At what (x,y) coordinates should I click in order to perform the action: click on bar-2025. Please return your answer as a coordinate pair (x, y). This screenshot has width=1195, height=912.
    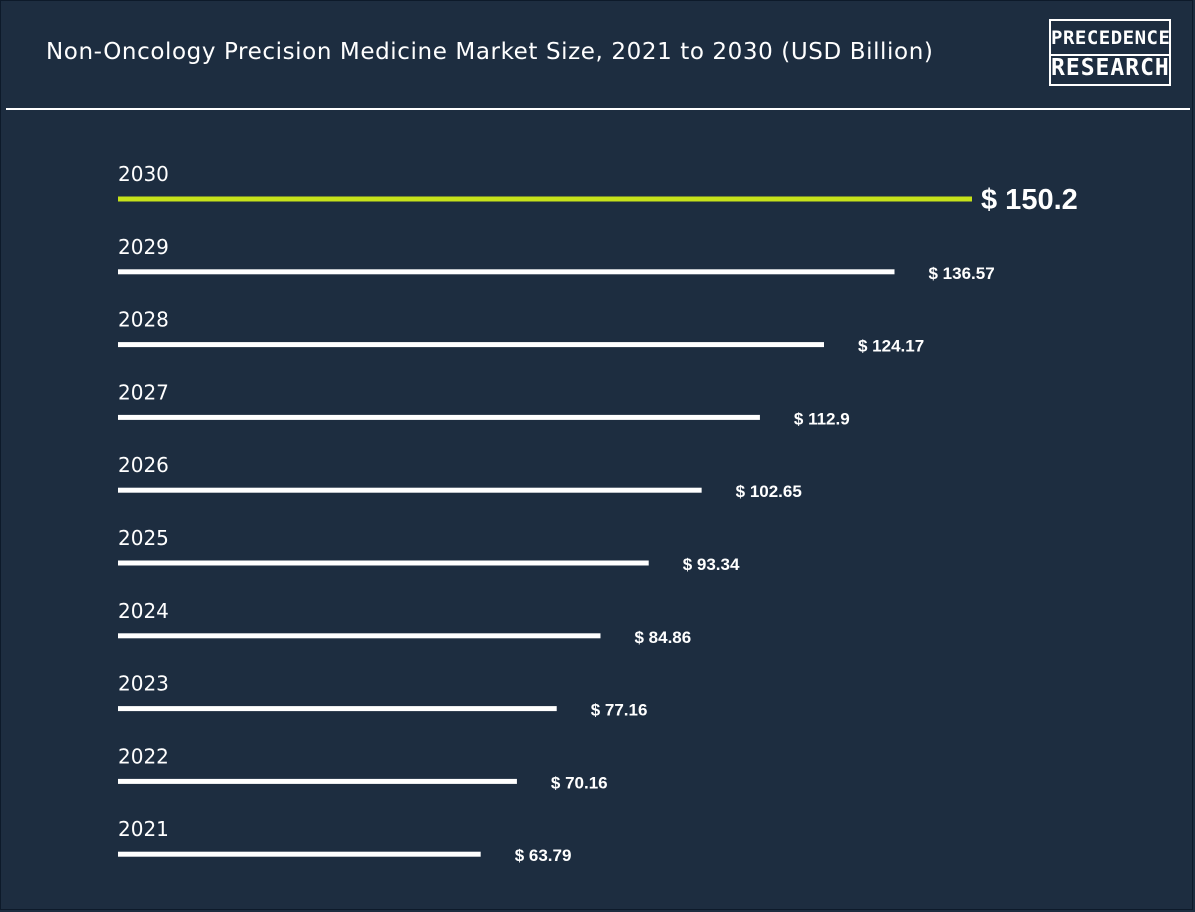
    Looking at the image, I should click on (383, 563).